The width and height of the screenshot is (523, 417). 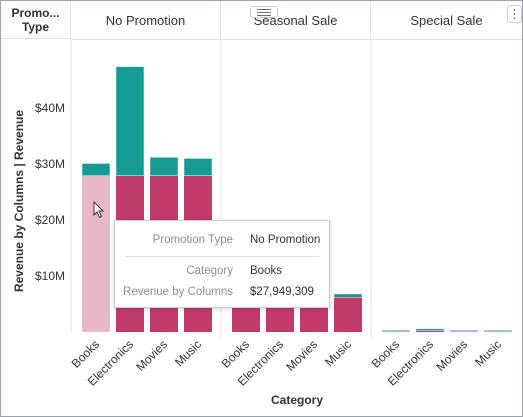 What do you see at coordinates (282, 292) in the screenshot?
I see `tooltip-value: $27,949,309` at bounding box center [282, 292].